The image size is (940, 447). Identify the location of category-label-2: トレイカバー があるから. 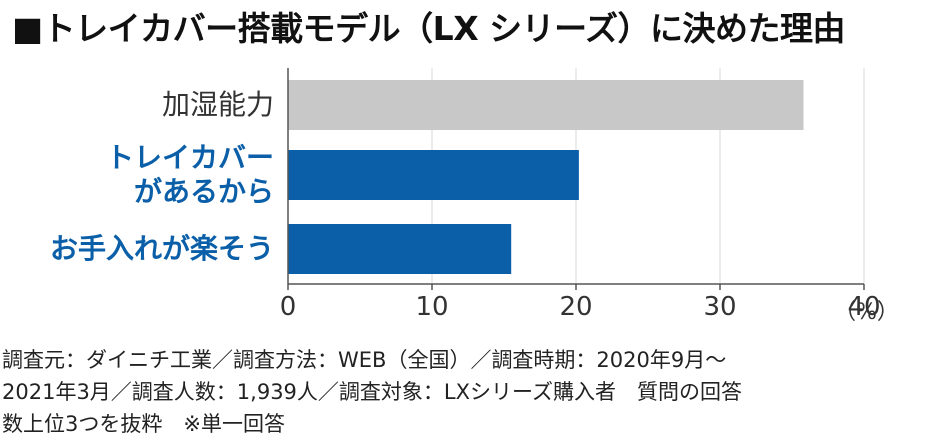
(190, 175).